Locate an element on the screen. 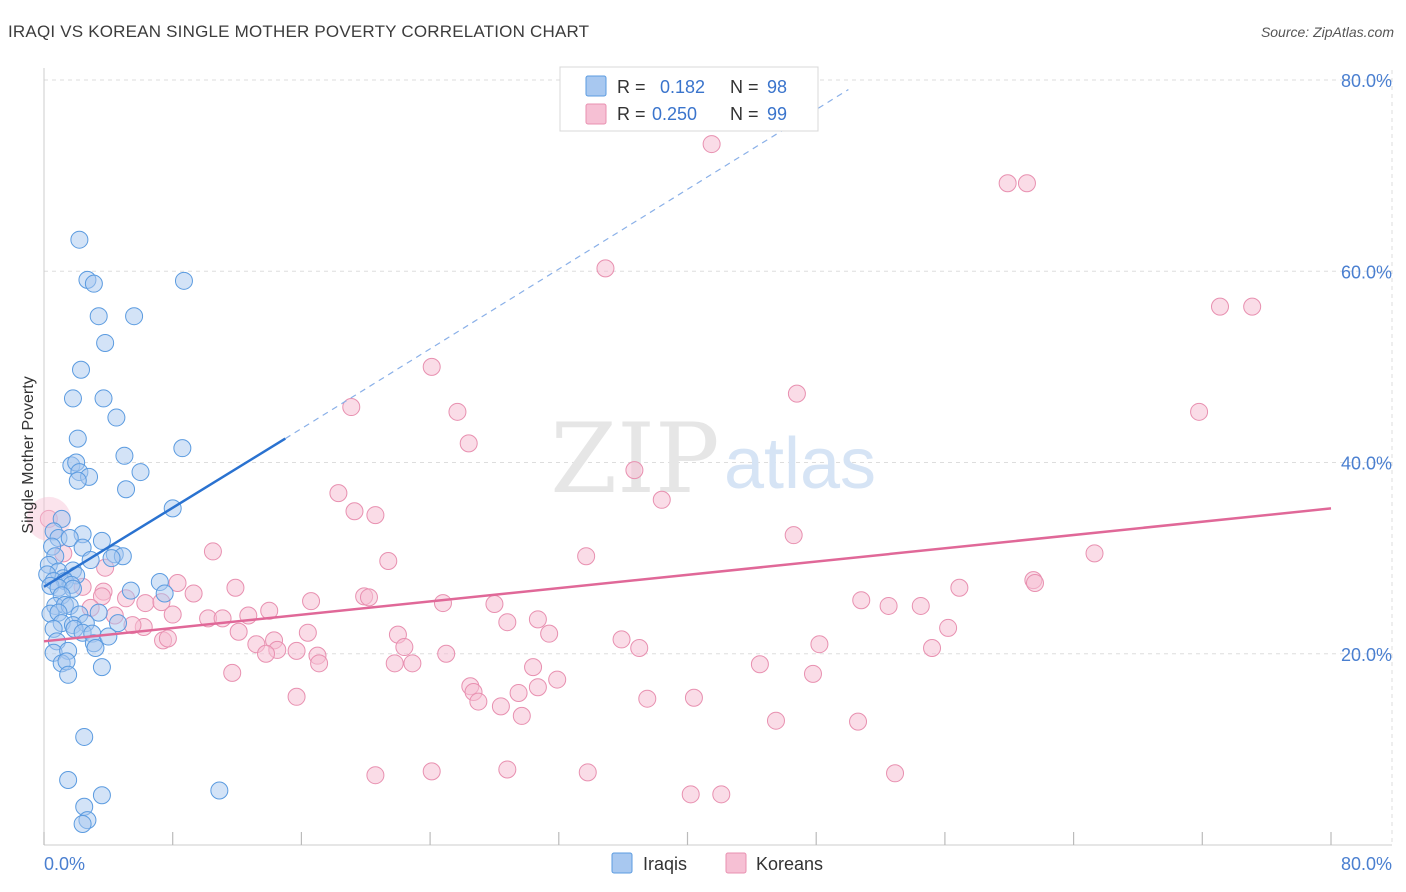 The image size is (1406, 892). koreans-trend-line is located at coordinates (687, 575).